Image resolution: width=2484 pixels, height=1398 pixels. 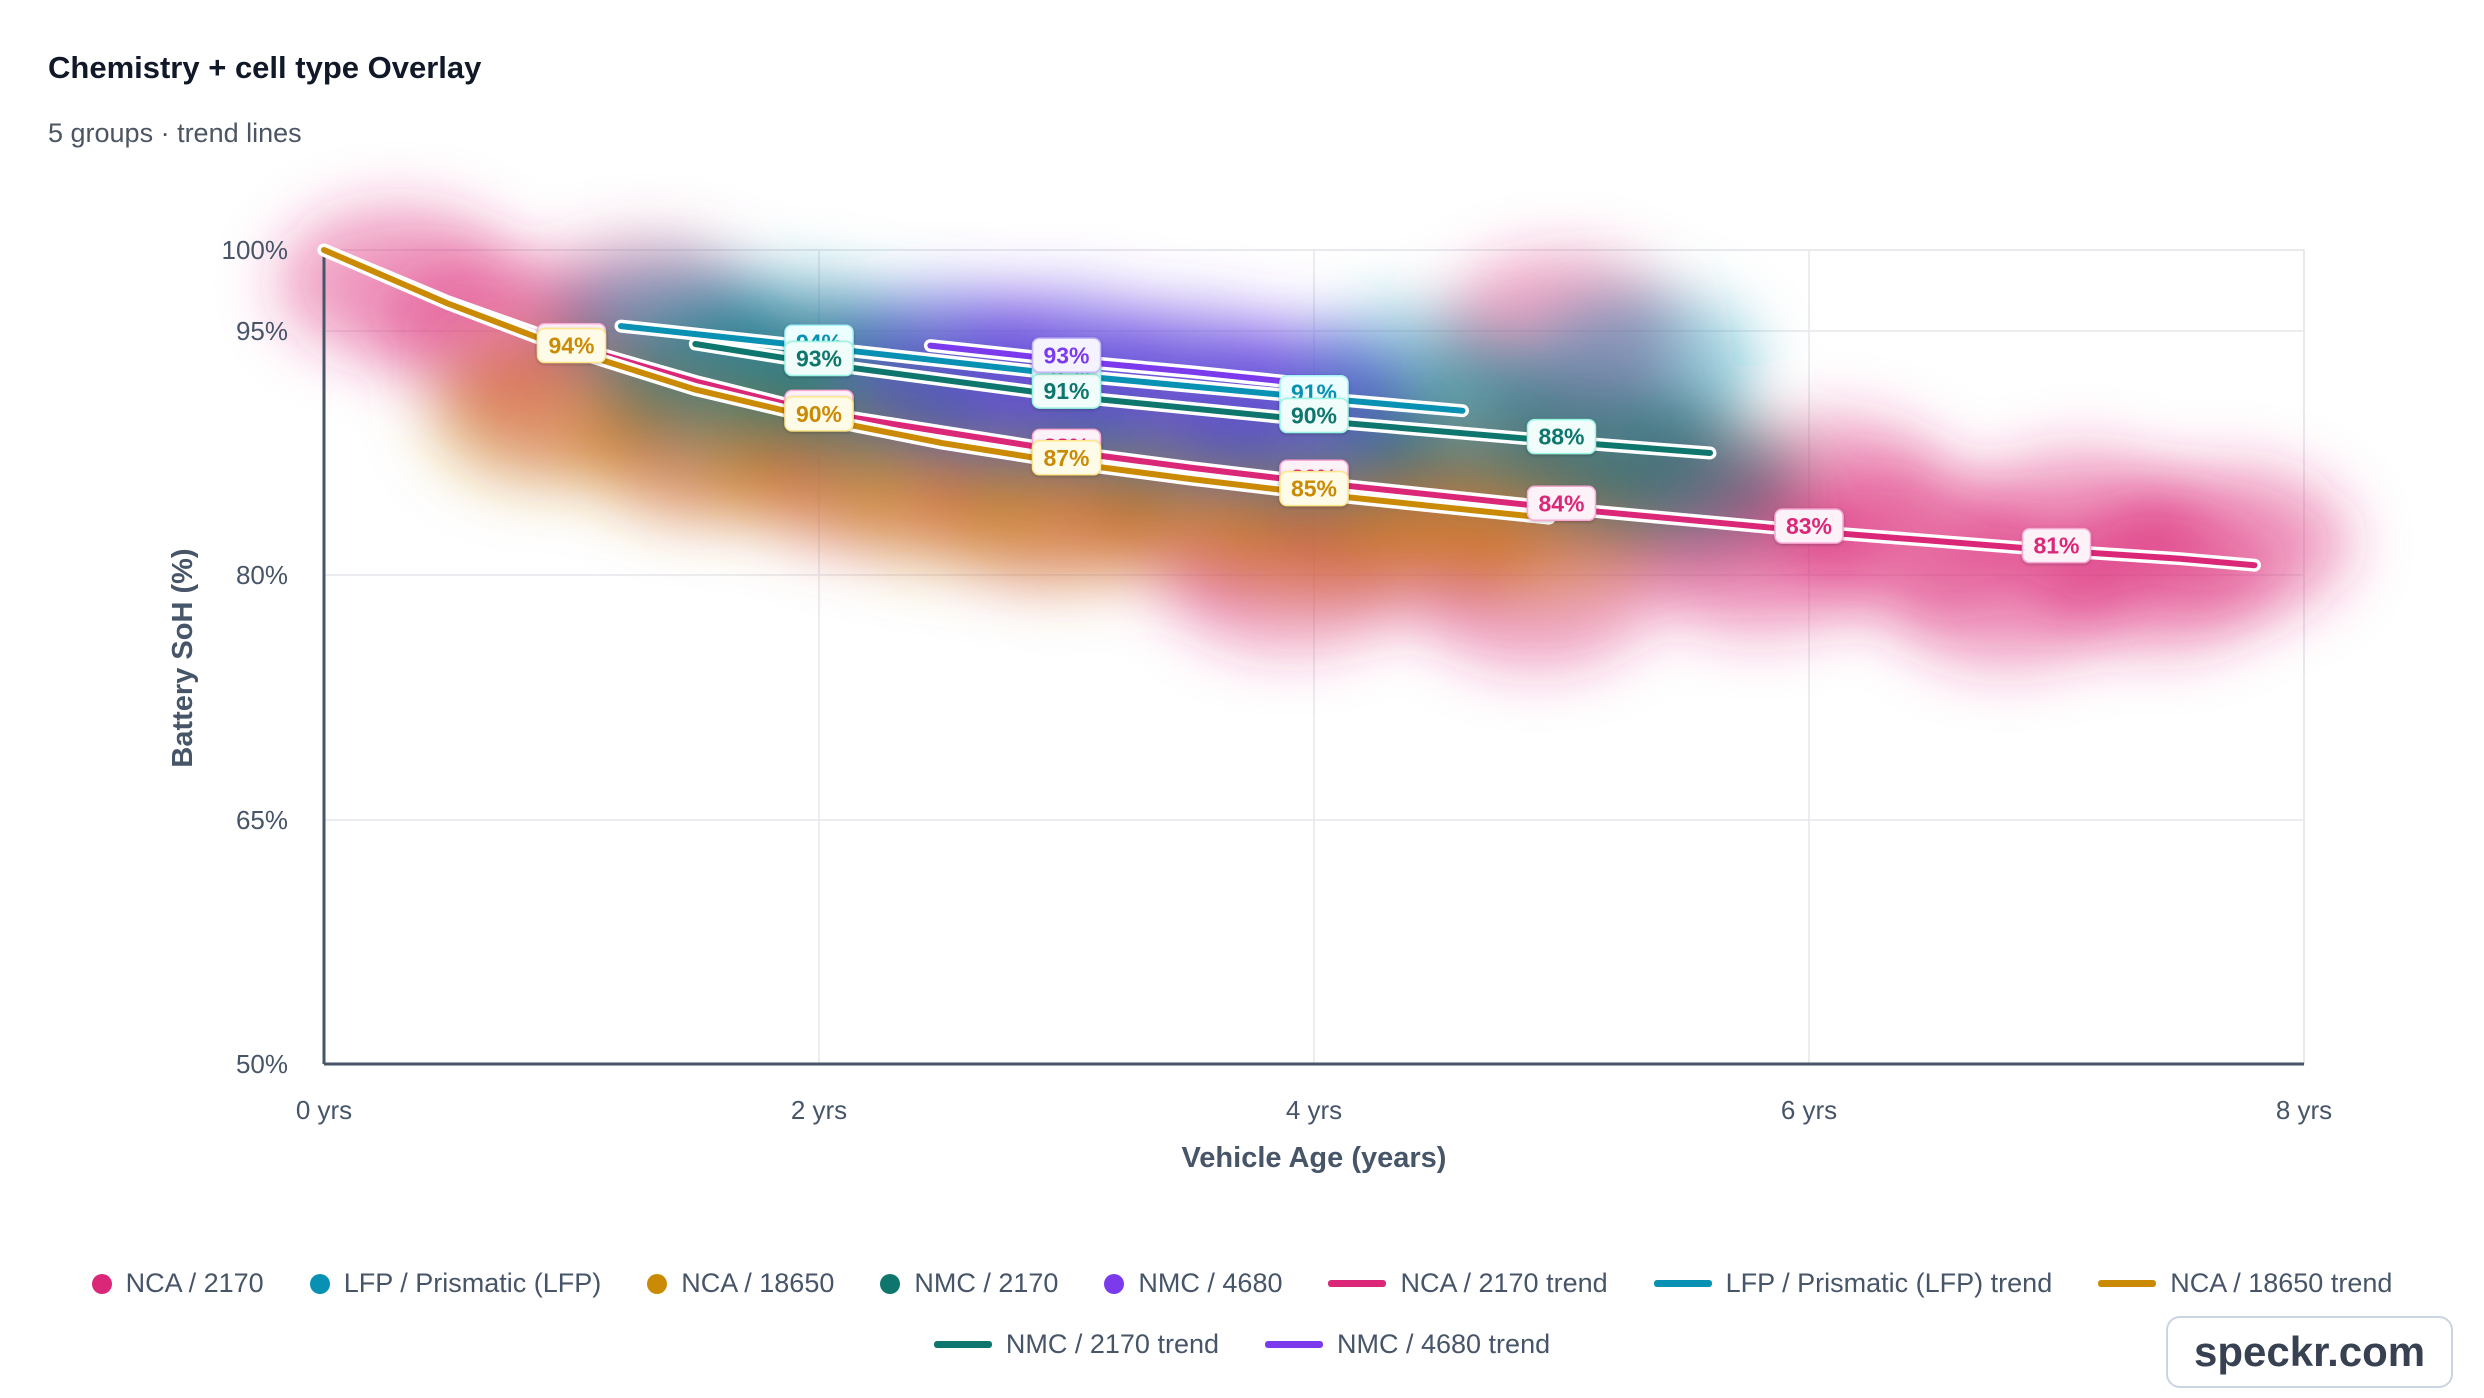 I want to click on legend-item: NCA / 18650 trend, so click(x=2245, y=1283).